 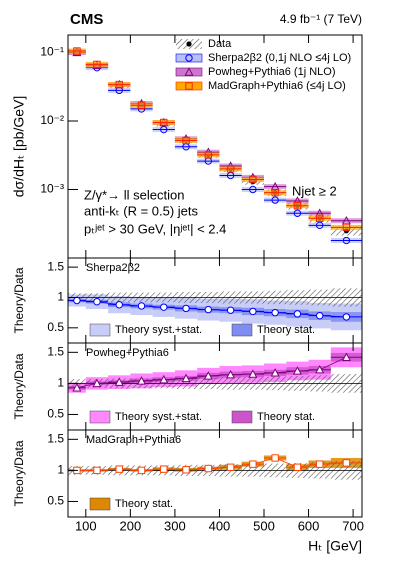 I want to click on legend-label: Theory syst.+stat., so click(x=158, y=417).